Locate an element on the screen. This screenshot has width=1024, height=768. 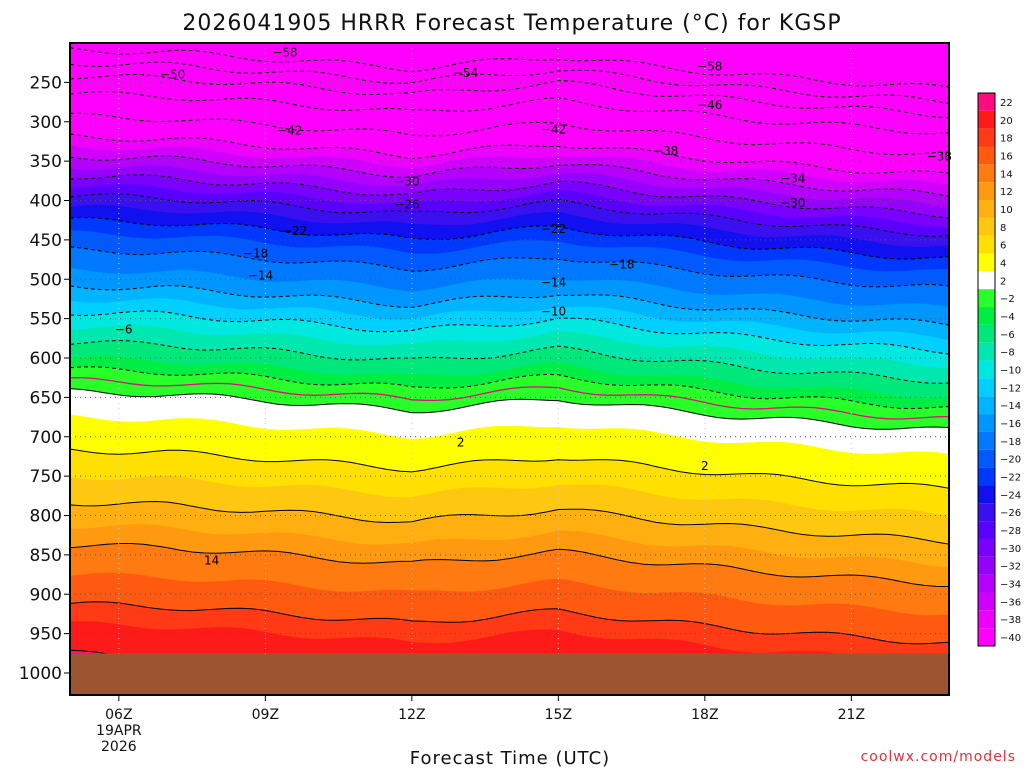
colorbar-label: −2 is located at coordinates (1007, 299).